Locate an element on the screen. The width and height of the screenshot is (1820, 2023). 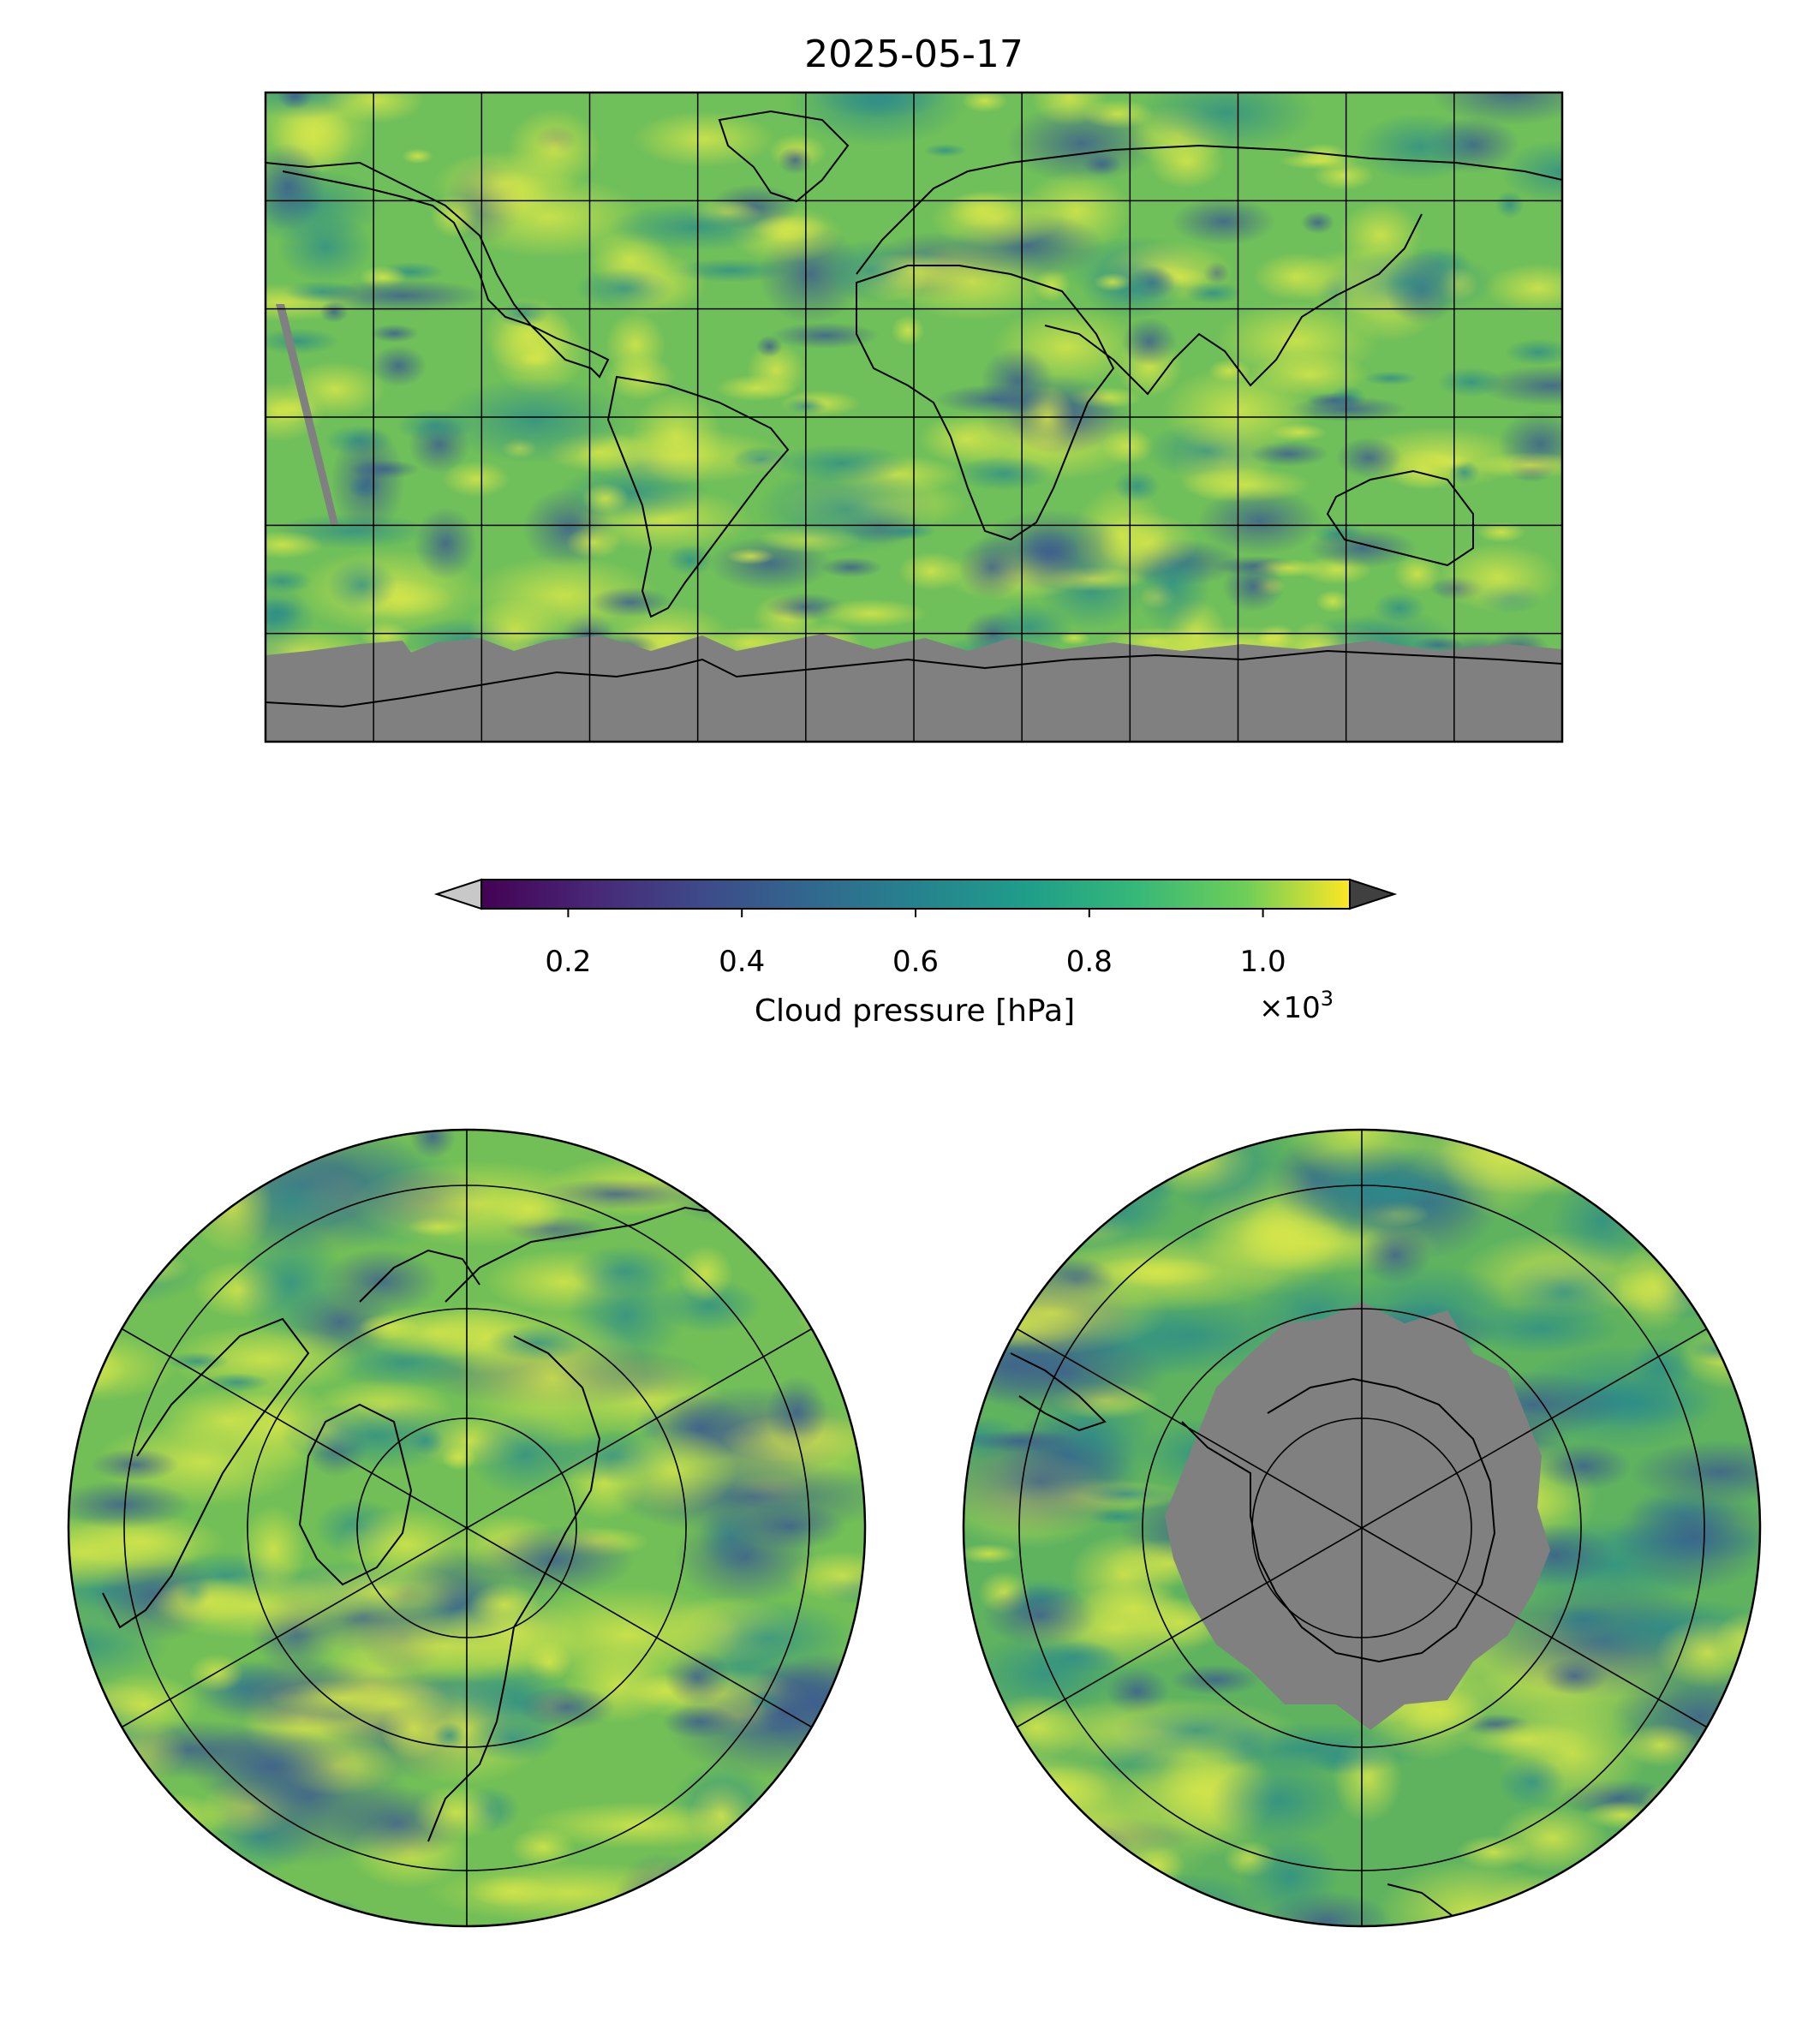
coastline-south-america is located at coordinates (698, 496).